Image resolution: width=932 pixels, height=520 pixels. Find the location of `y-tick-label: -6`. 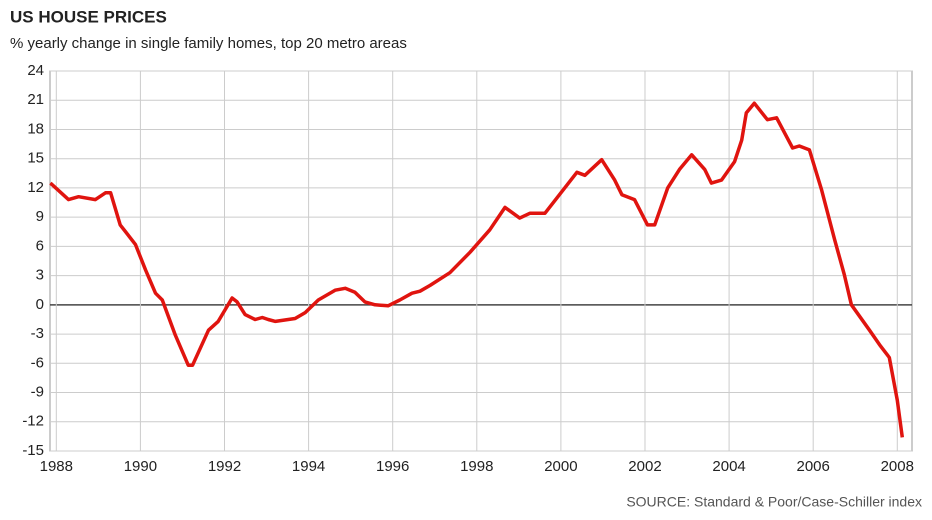

y-tick-label: -6 is located at coordinates (37, 362).